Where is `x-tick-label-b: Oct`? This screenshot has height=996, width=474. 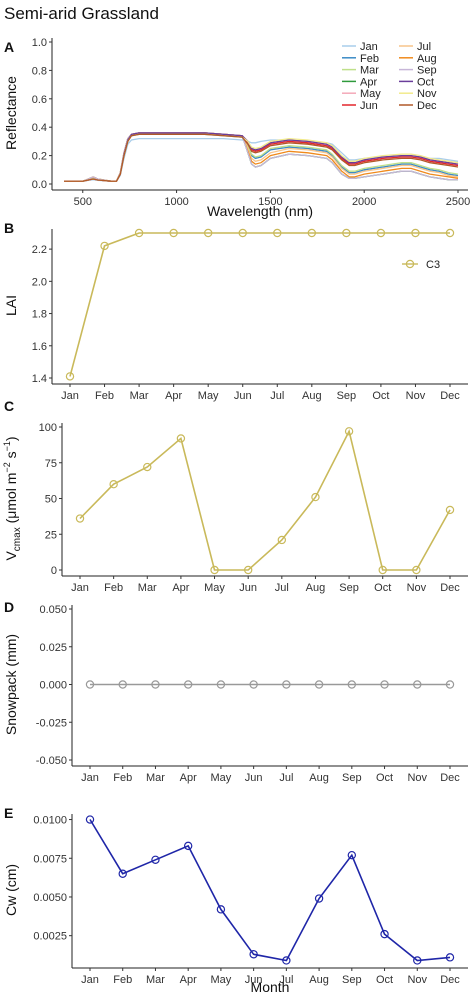 x-tick-label-b: Oct is located at coordinates (380, 396).